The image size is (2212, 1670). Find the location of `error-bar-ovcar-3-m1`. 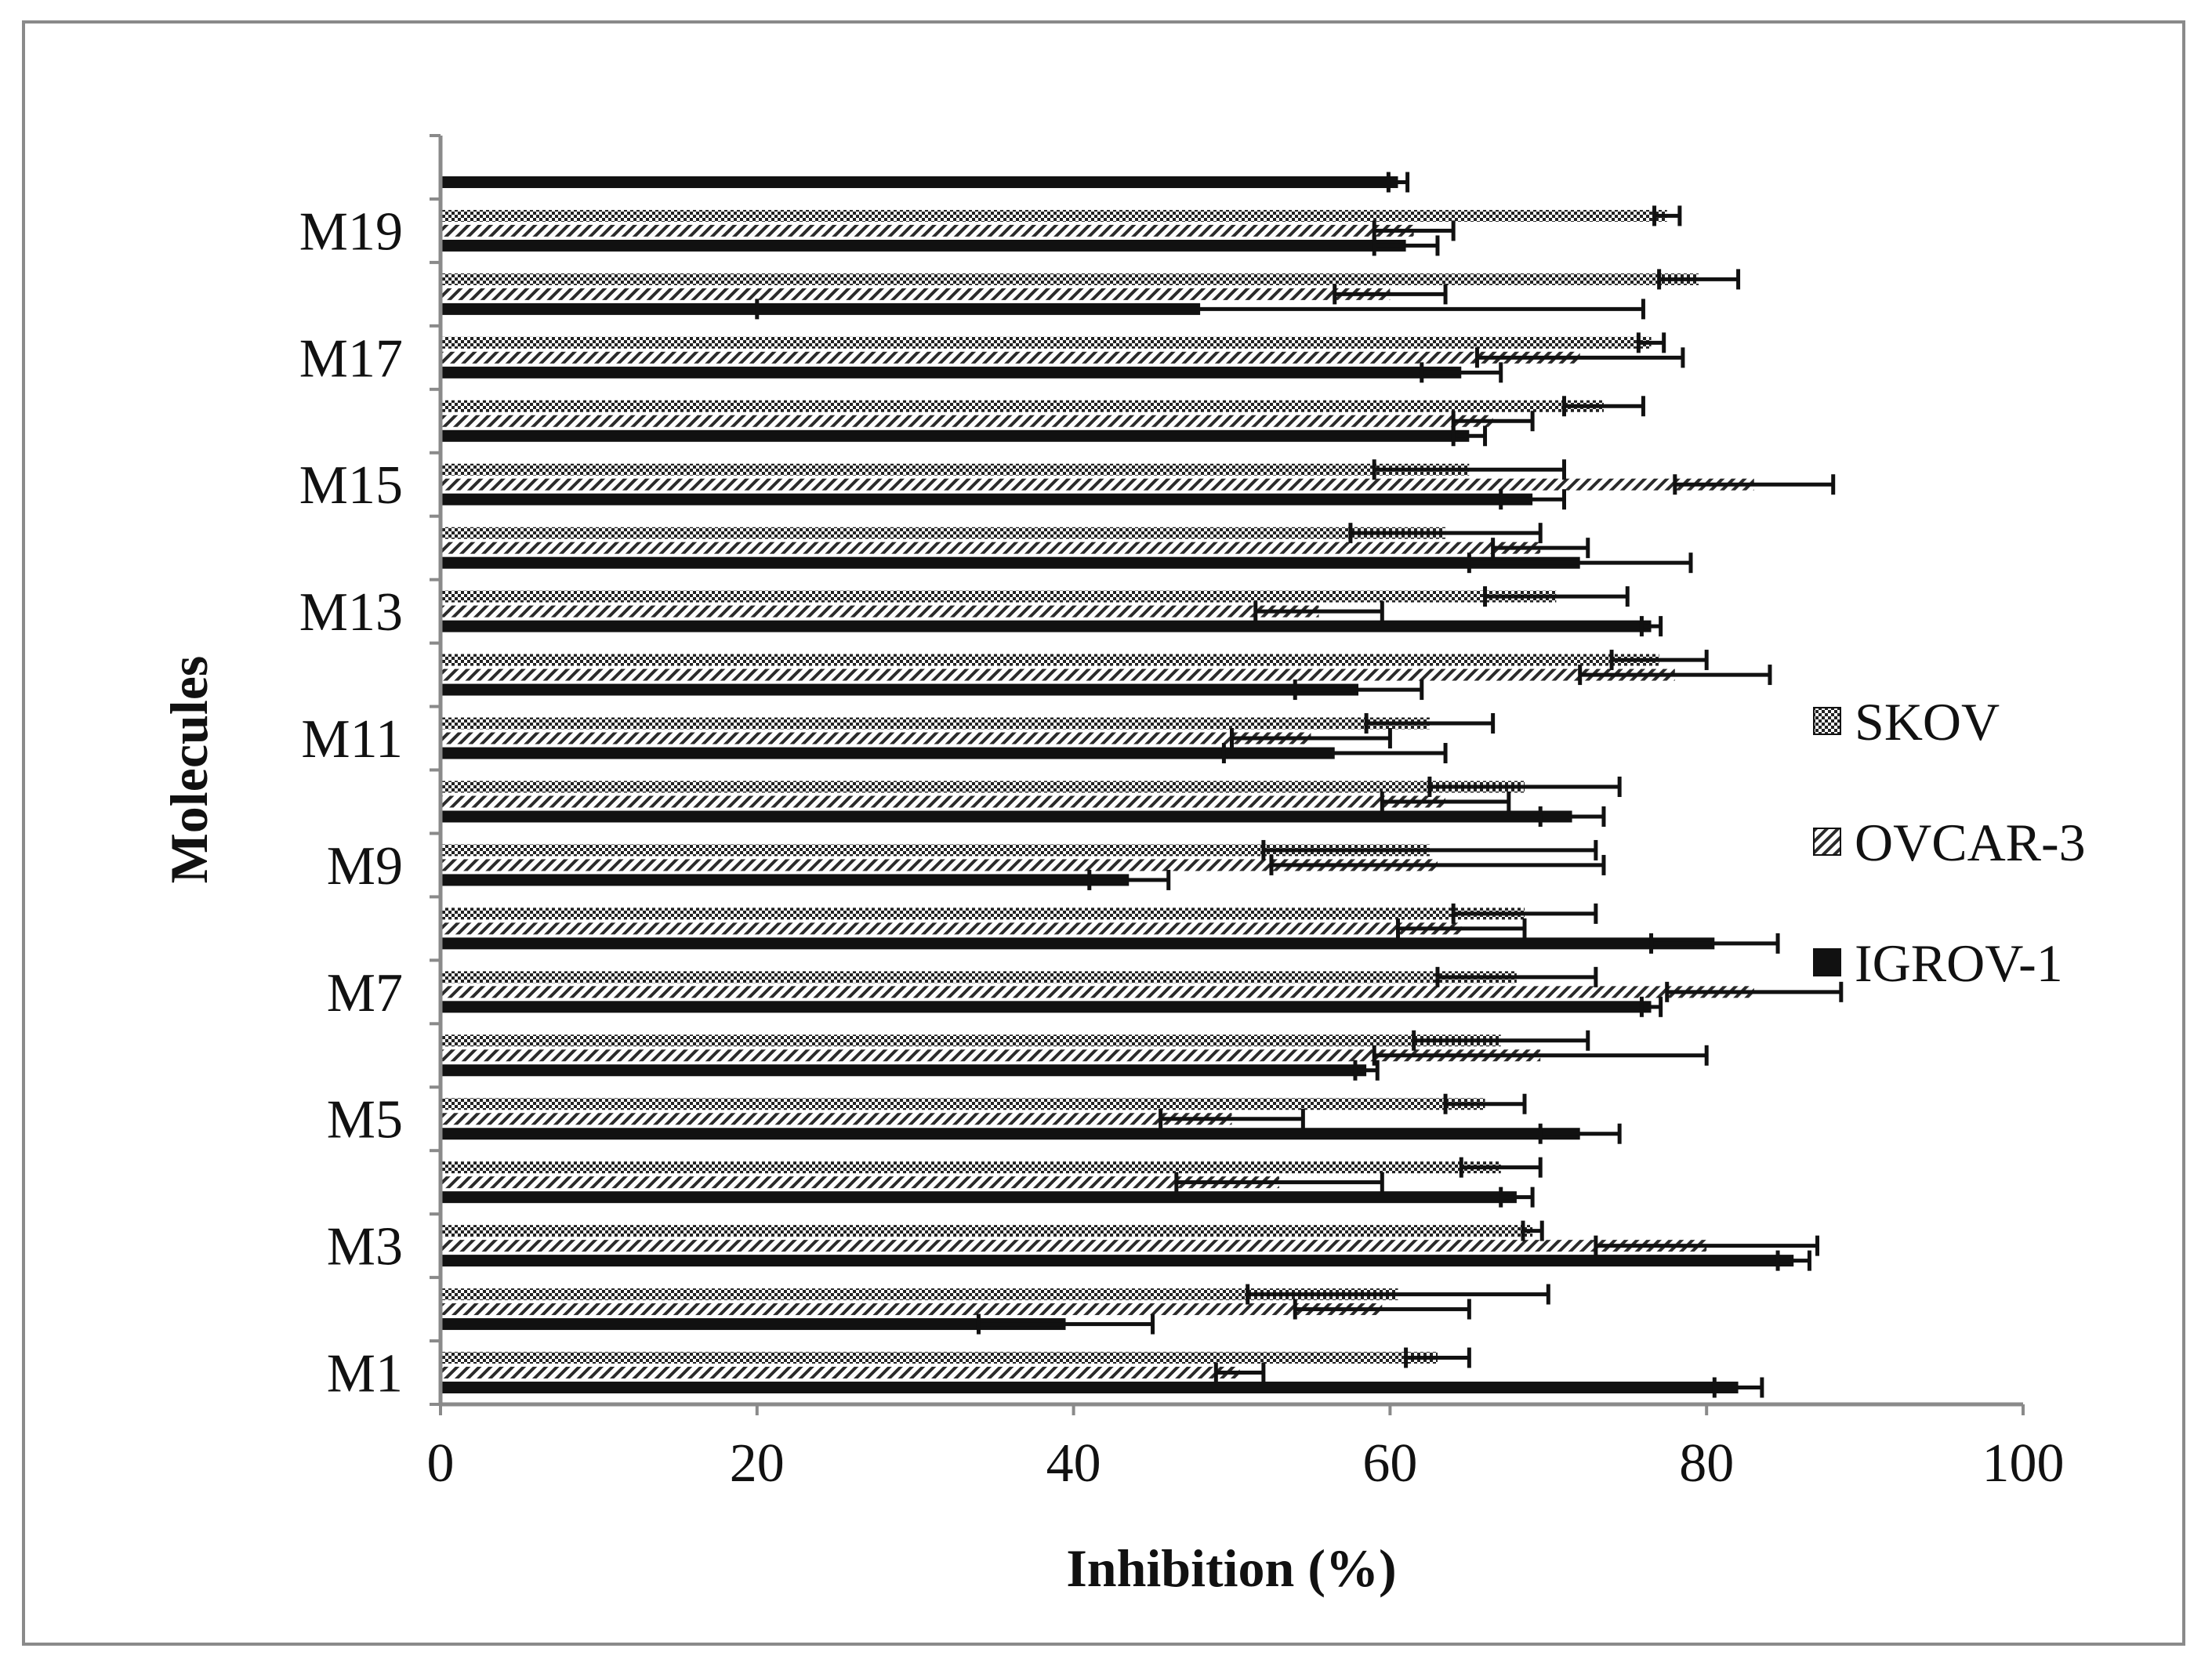

error-bar-ovcar-3-m1 is located at coordinates (1240, 1373).